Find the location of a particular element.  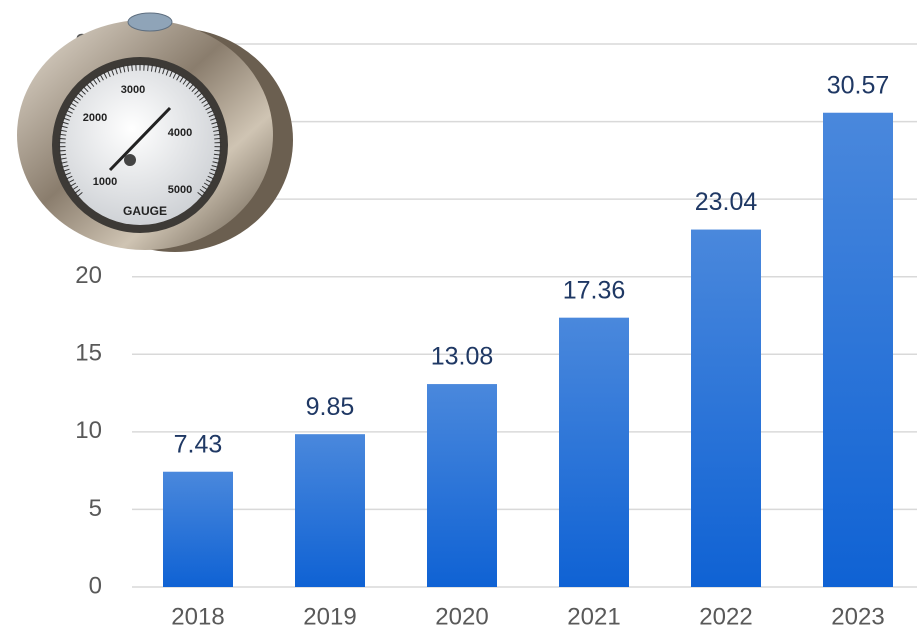

gauge-icon: 1000 2000 3000 4000 5000 GAUGE is located at coordinates (155, 132).